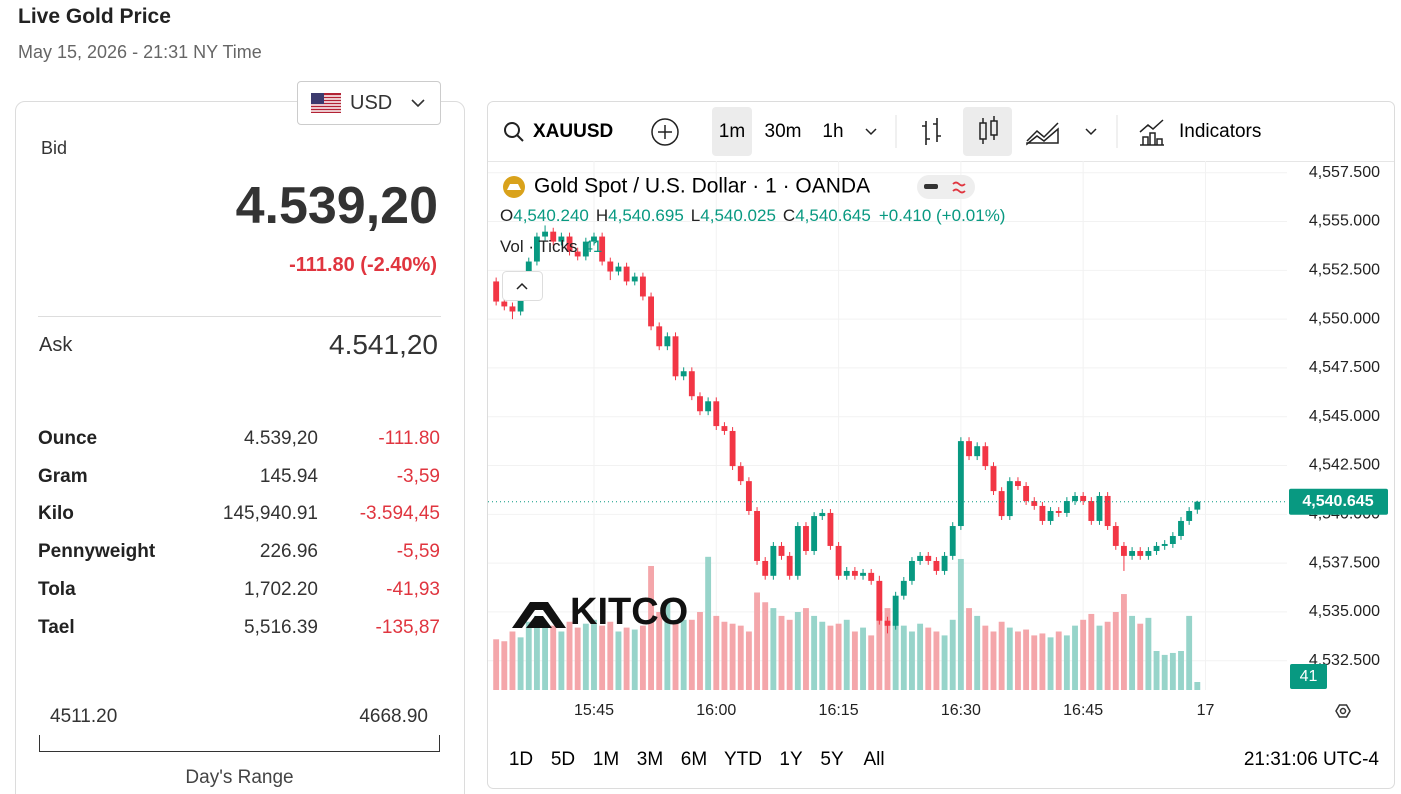 Image resolution: width=1401 pixels, height=794 pixels. I want to click on price-tag, so click(1338, 501).